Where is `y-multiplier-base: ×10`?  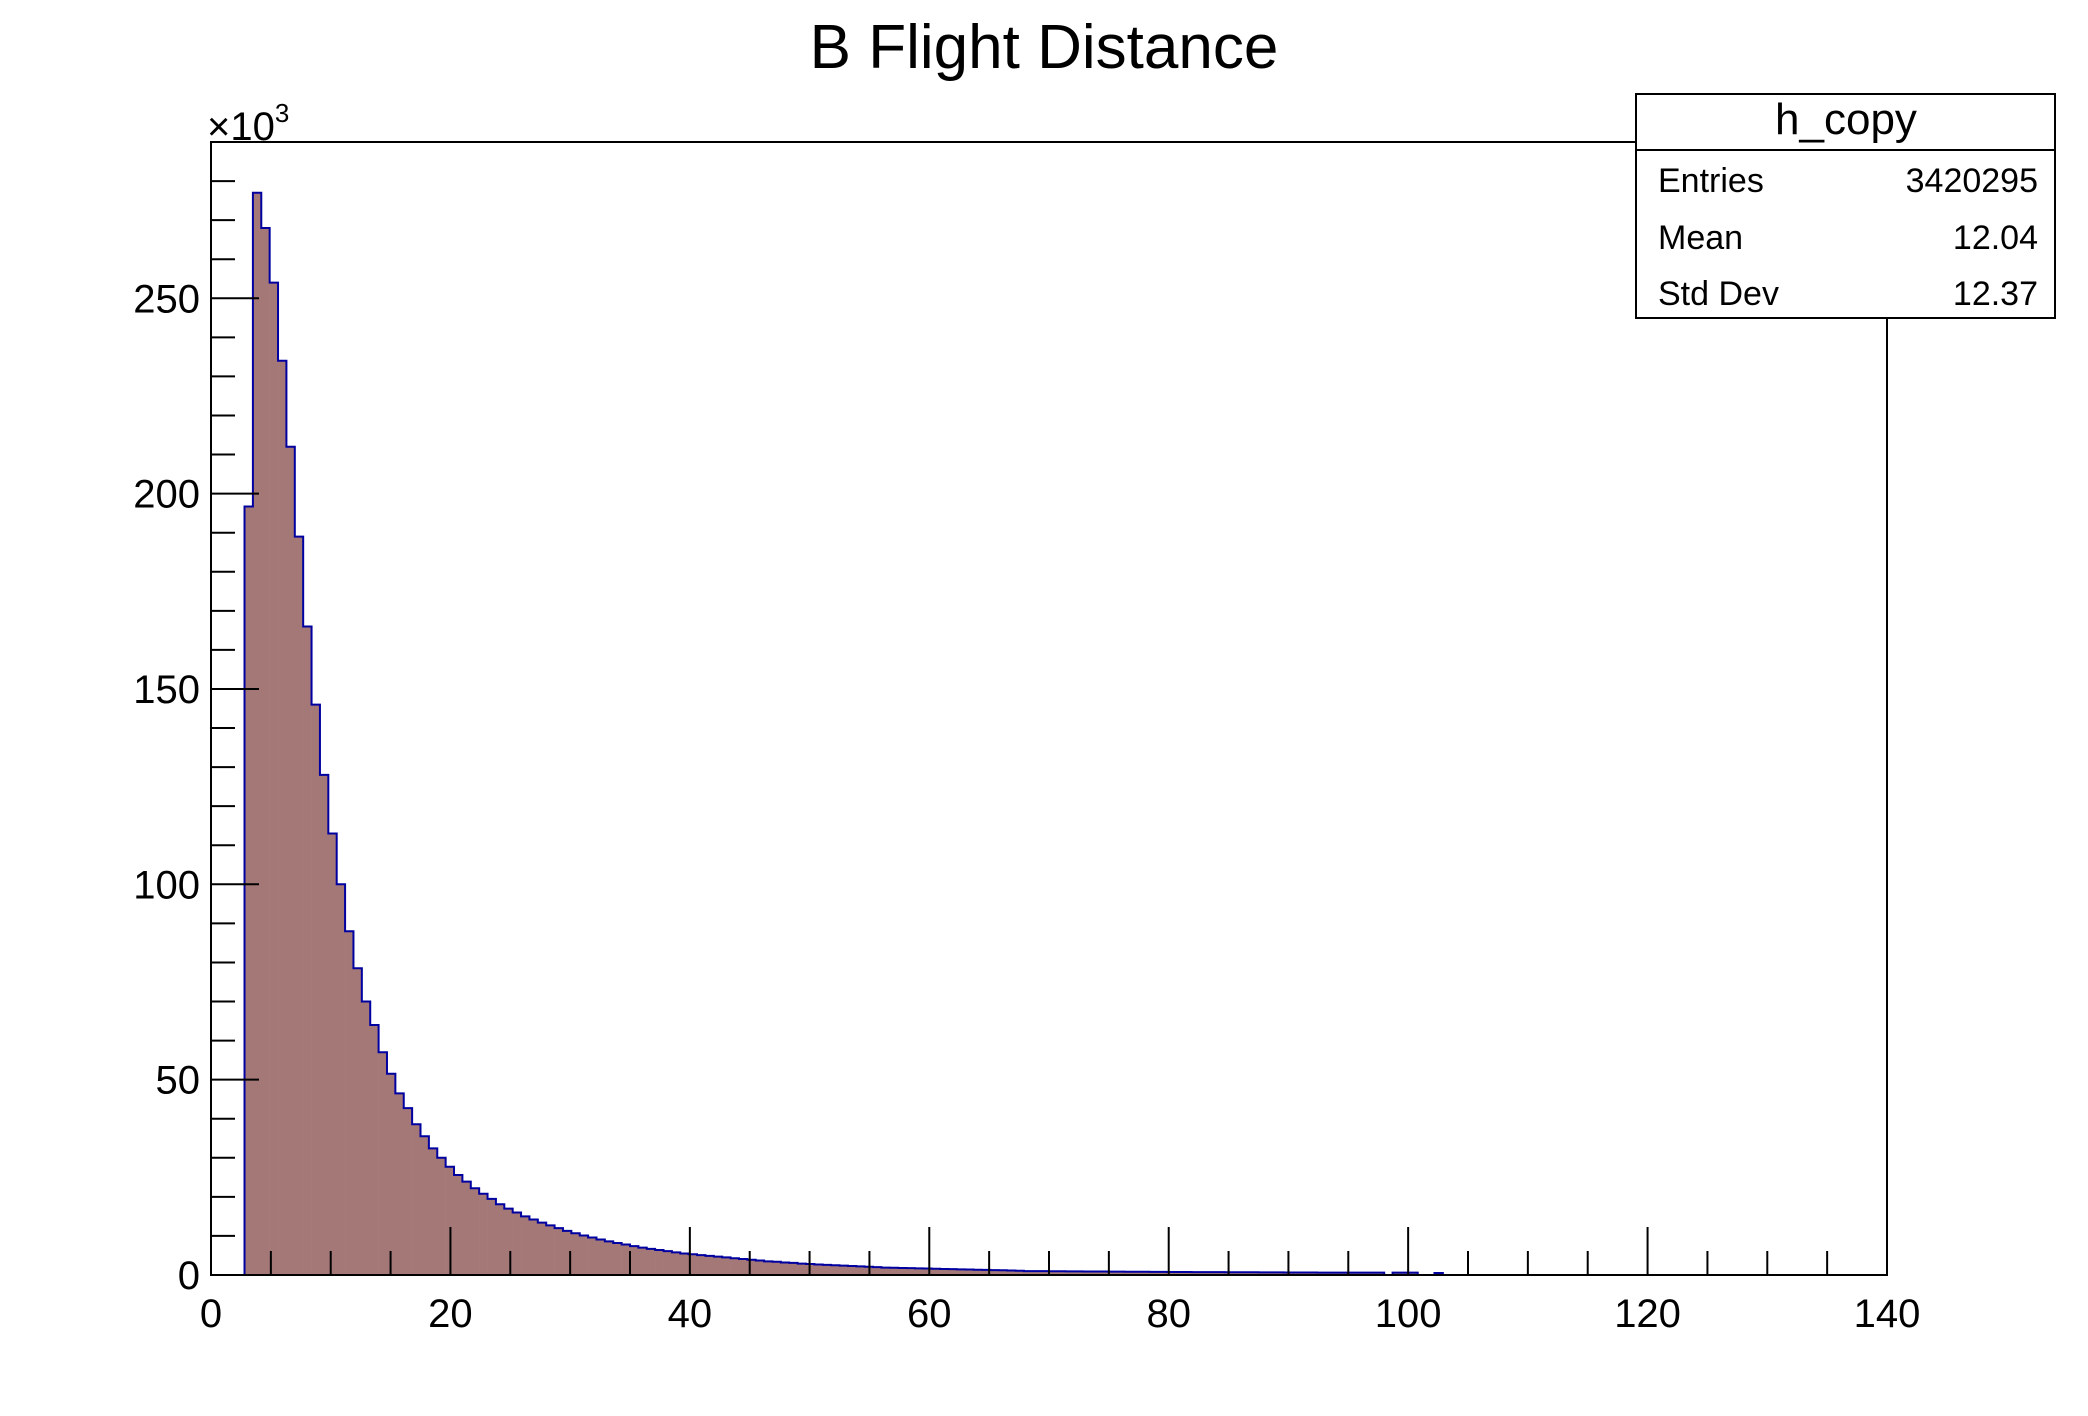 y-multiplier-base: ×10 is located at coordinates (241, 127).